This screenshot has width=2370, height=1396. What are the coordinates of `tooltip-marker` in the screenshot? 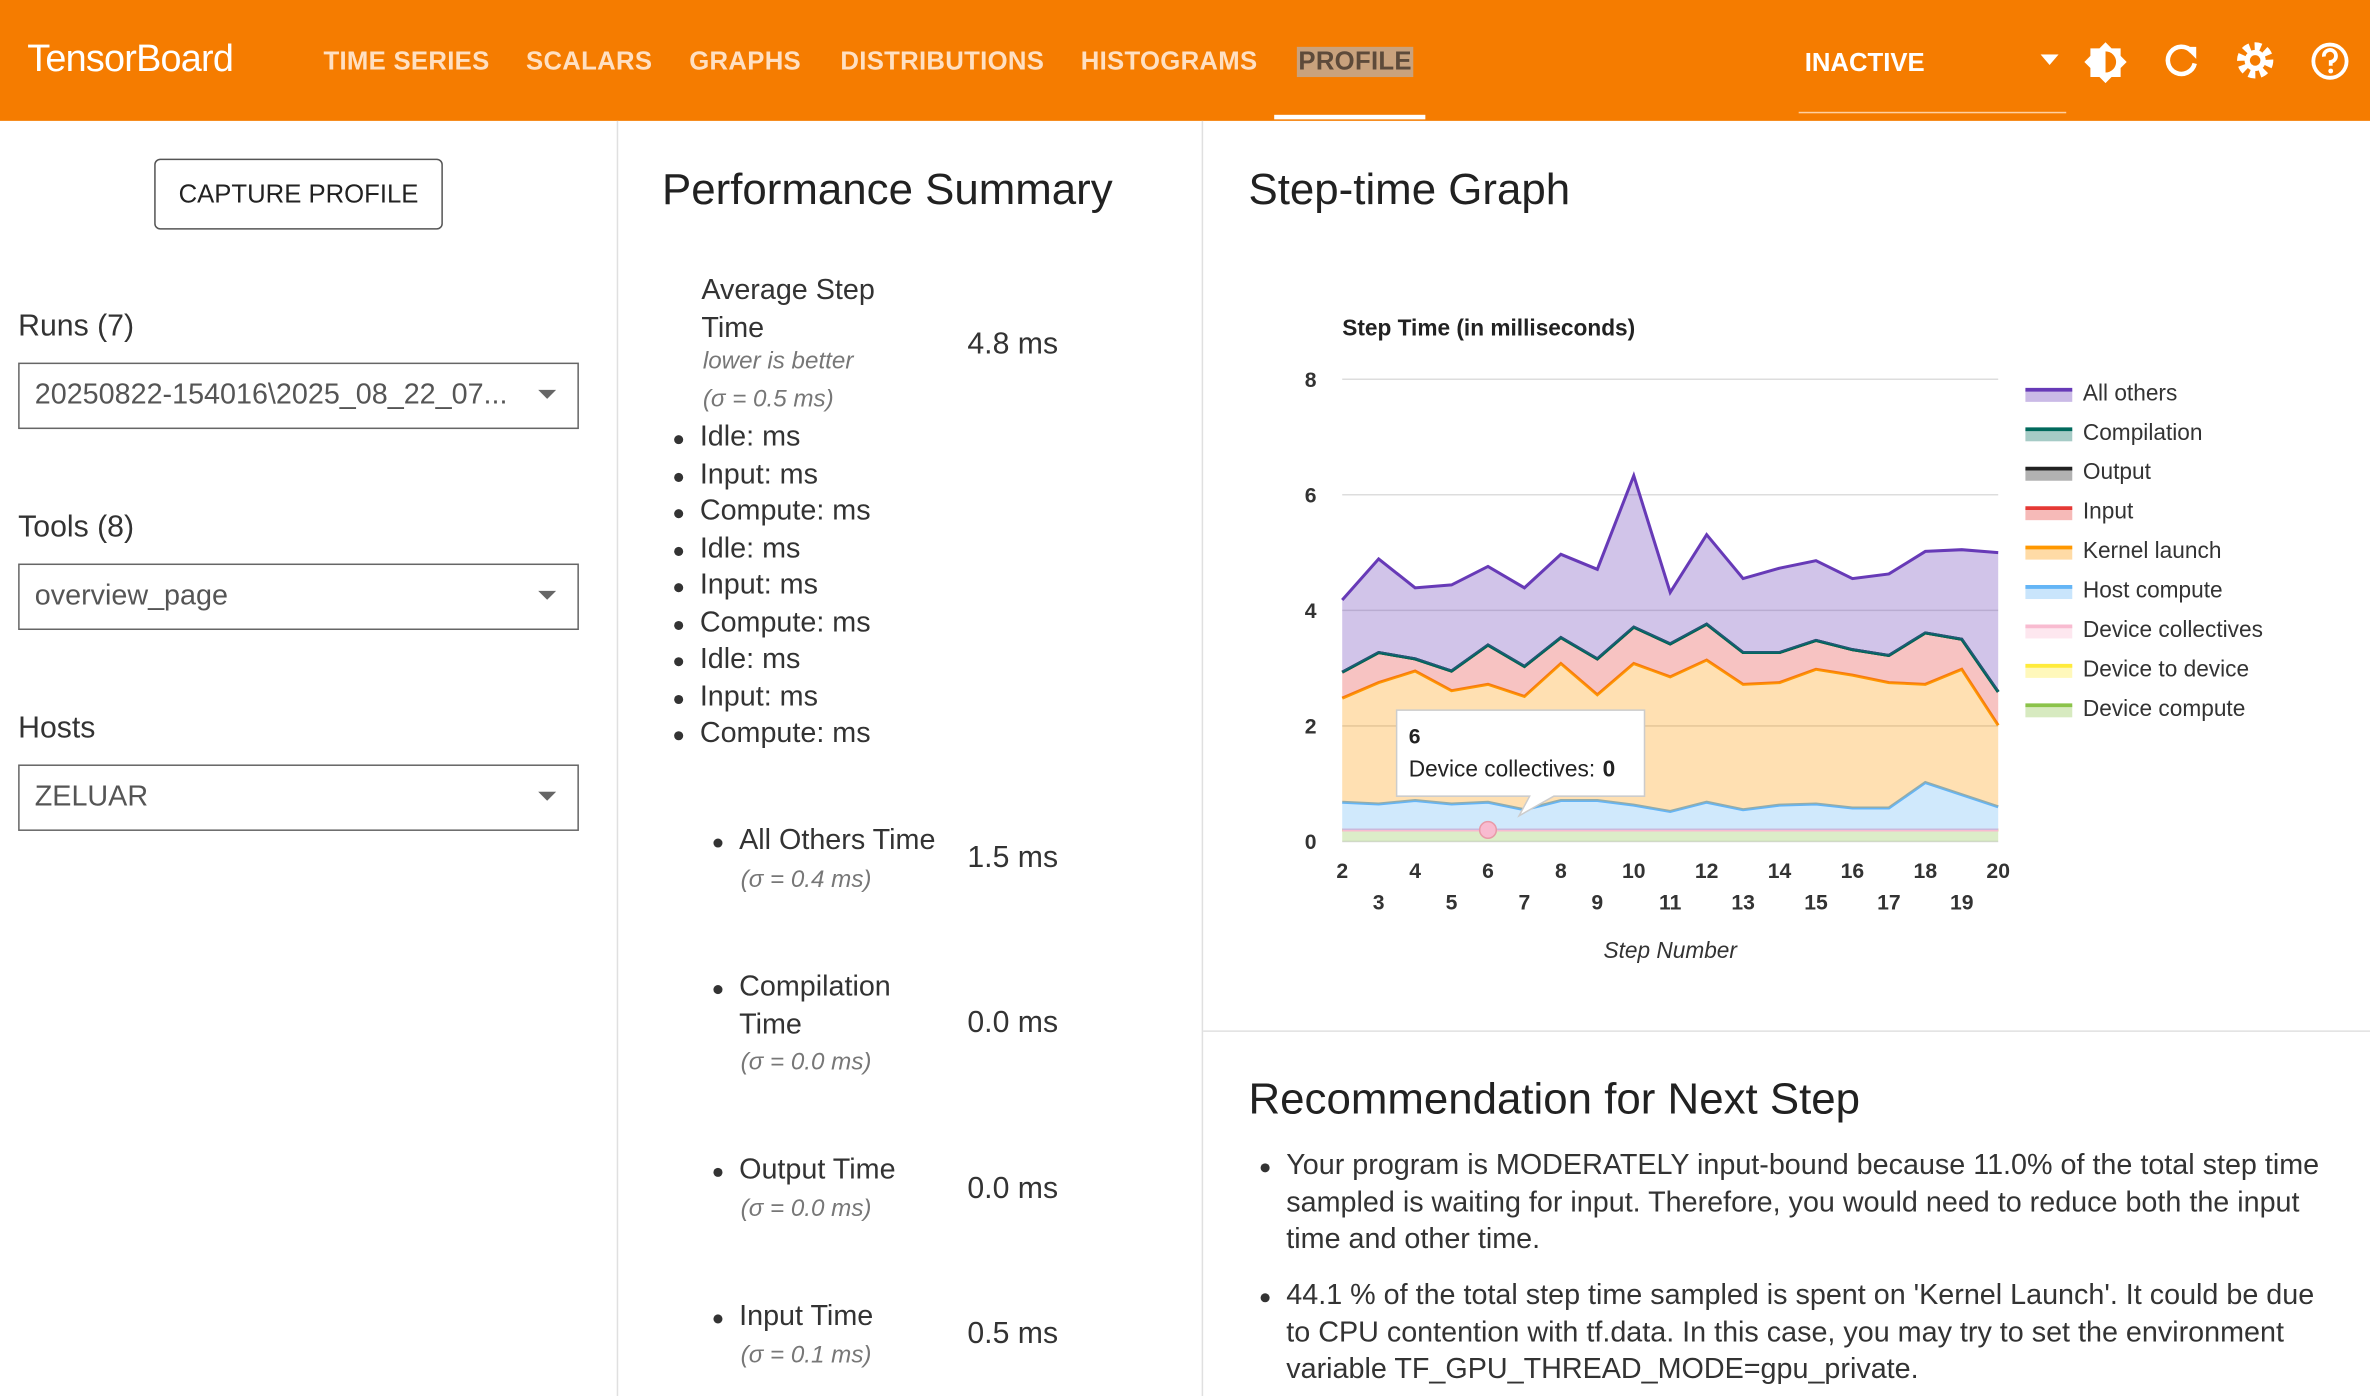 It's located at (1488, 830).